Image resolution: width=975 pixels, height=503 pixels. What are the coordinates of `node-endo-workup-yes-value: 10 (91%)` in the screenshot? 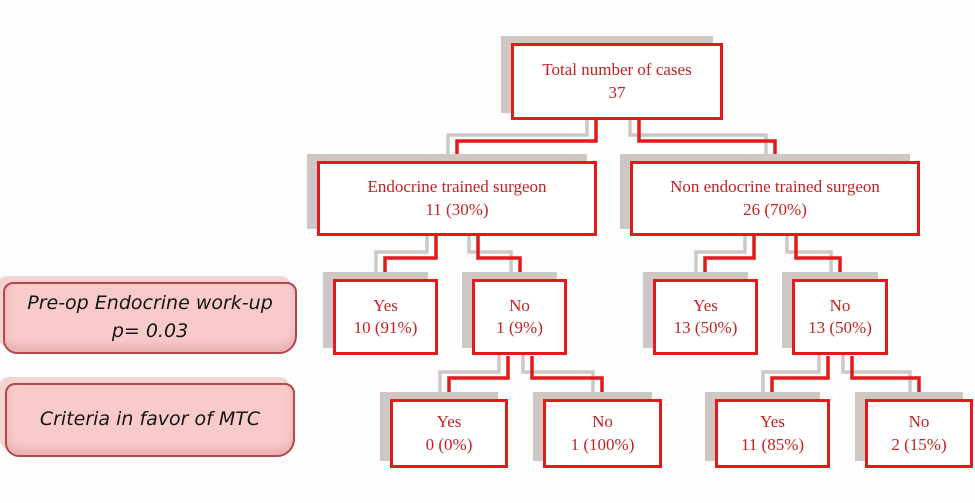 It's located at (385, 327).